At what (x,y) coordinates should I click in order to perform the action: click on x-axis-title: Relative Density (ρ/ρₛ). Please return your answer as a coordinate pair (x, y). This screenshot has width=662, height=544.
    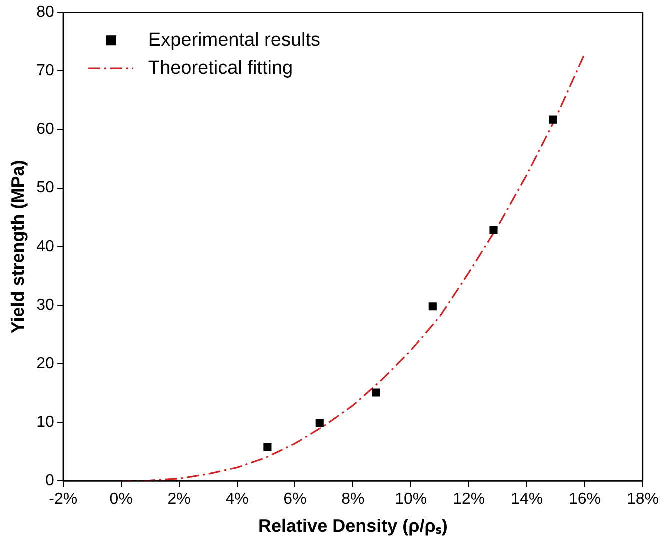
    Looking at the image, I should click on (353, 526).